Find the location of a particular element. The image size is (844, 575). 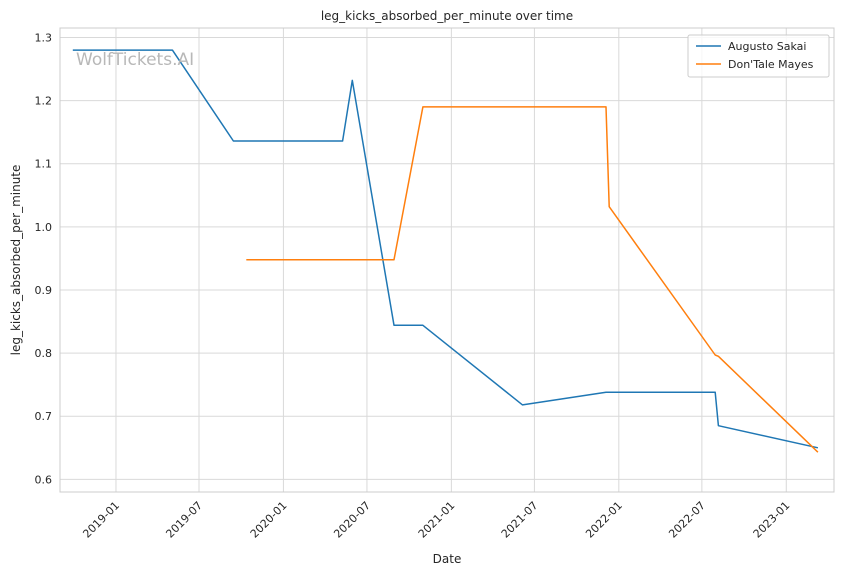

watermark-text: WolfTickets.AI is located at coordinates (135, 60).